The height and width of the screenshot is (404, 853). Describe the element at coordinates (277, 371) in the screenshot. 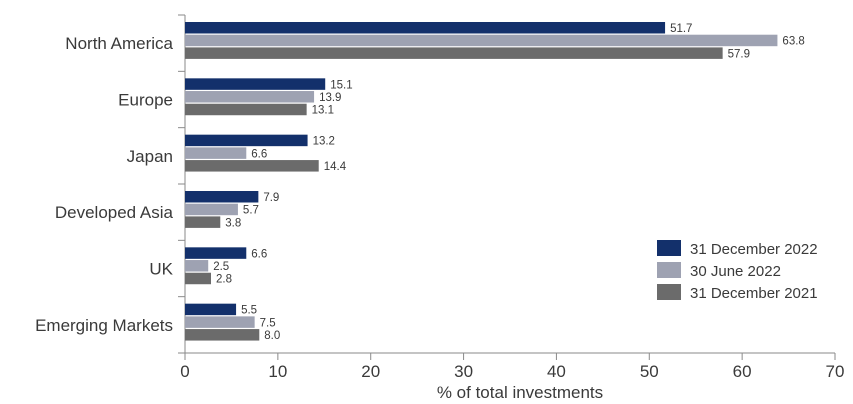

I see `x-tick-label: 10` at that location.